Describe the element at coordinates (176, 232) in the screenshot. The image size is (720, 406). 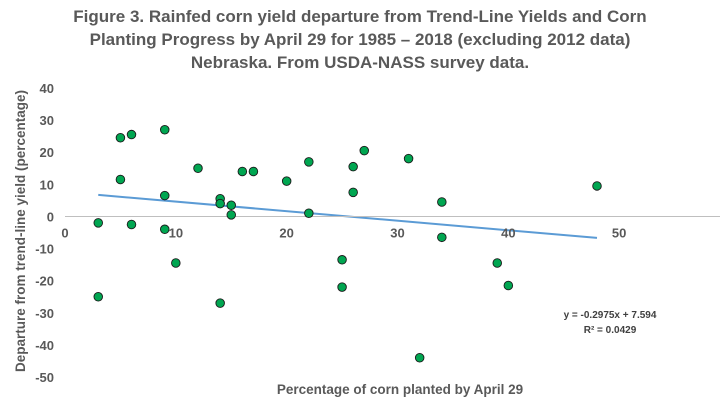
I see `x-tick-label: 10` at that location.